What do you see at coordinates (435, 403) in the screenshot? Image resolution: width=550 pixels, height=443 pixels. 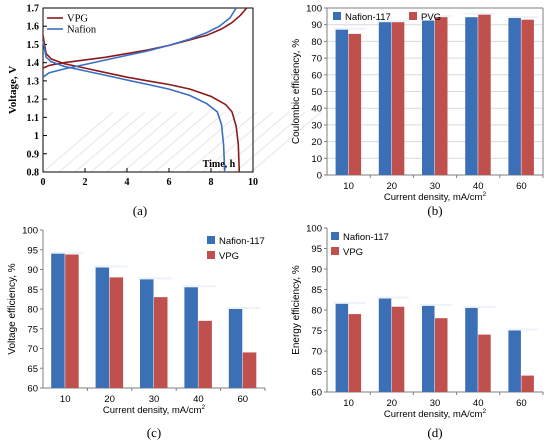 I see `x-tick-label: 30` at bounding box center [435, 403].